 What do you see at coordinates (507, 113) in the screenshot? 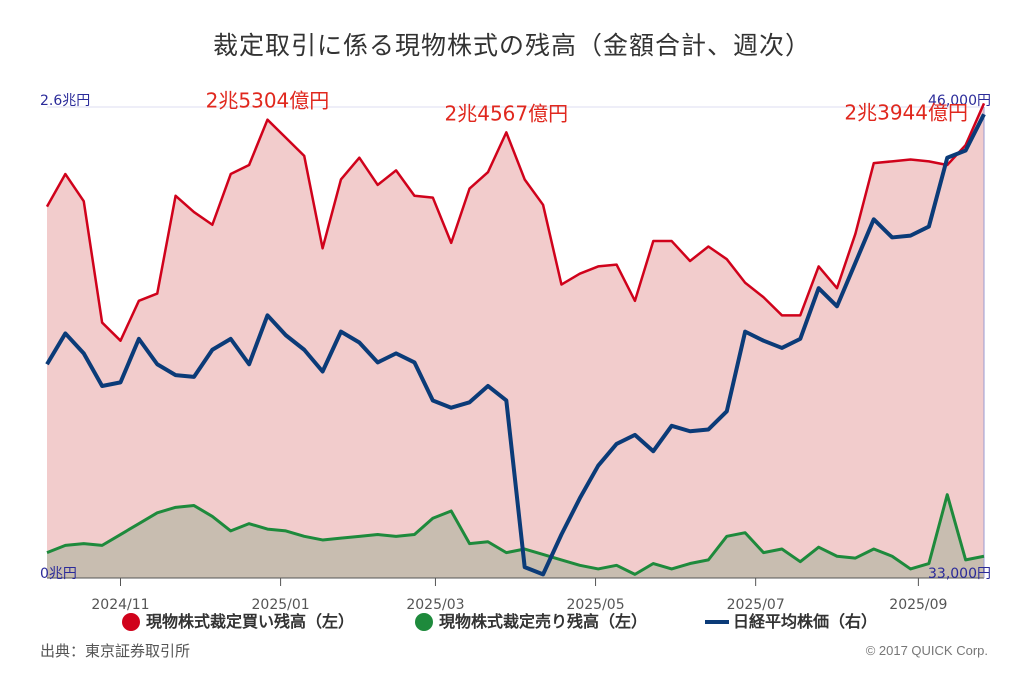
I see `peak-annotation: 2兆4567億円` at bounding box center [507, 113].